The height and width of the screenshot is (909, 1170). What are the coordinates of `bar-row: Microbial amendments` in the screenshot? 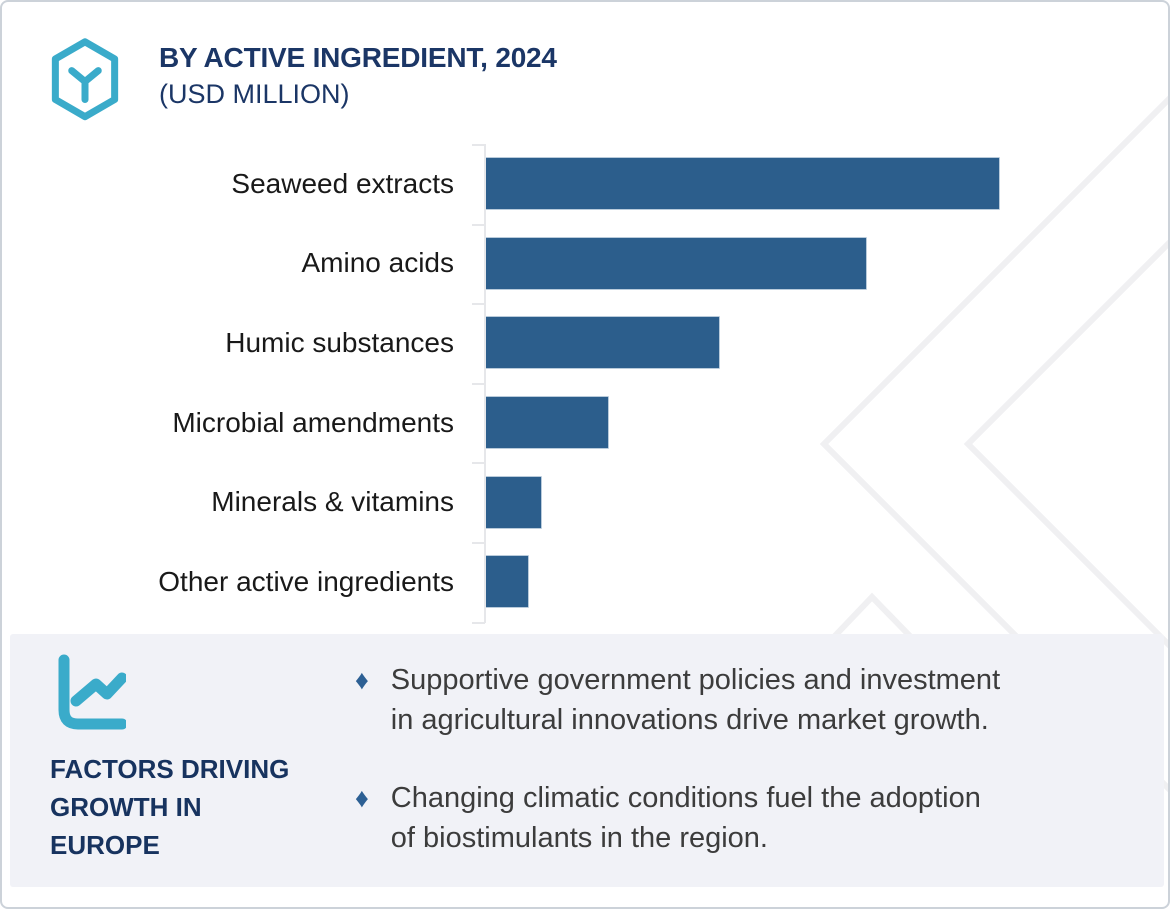 It's located at (585, 423).